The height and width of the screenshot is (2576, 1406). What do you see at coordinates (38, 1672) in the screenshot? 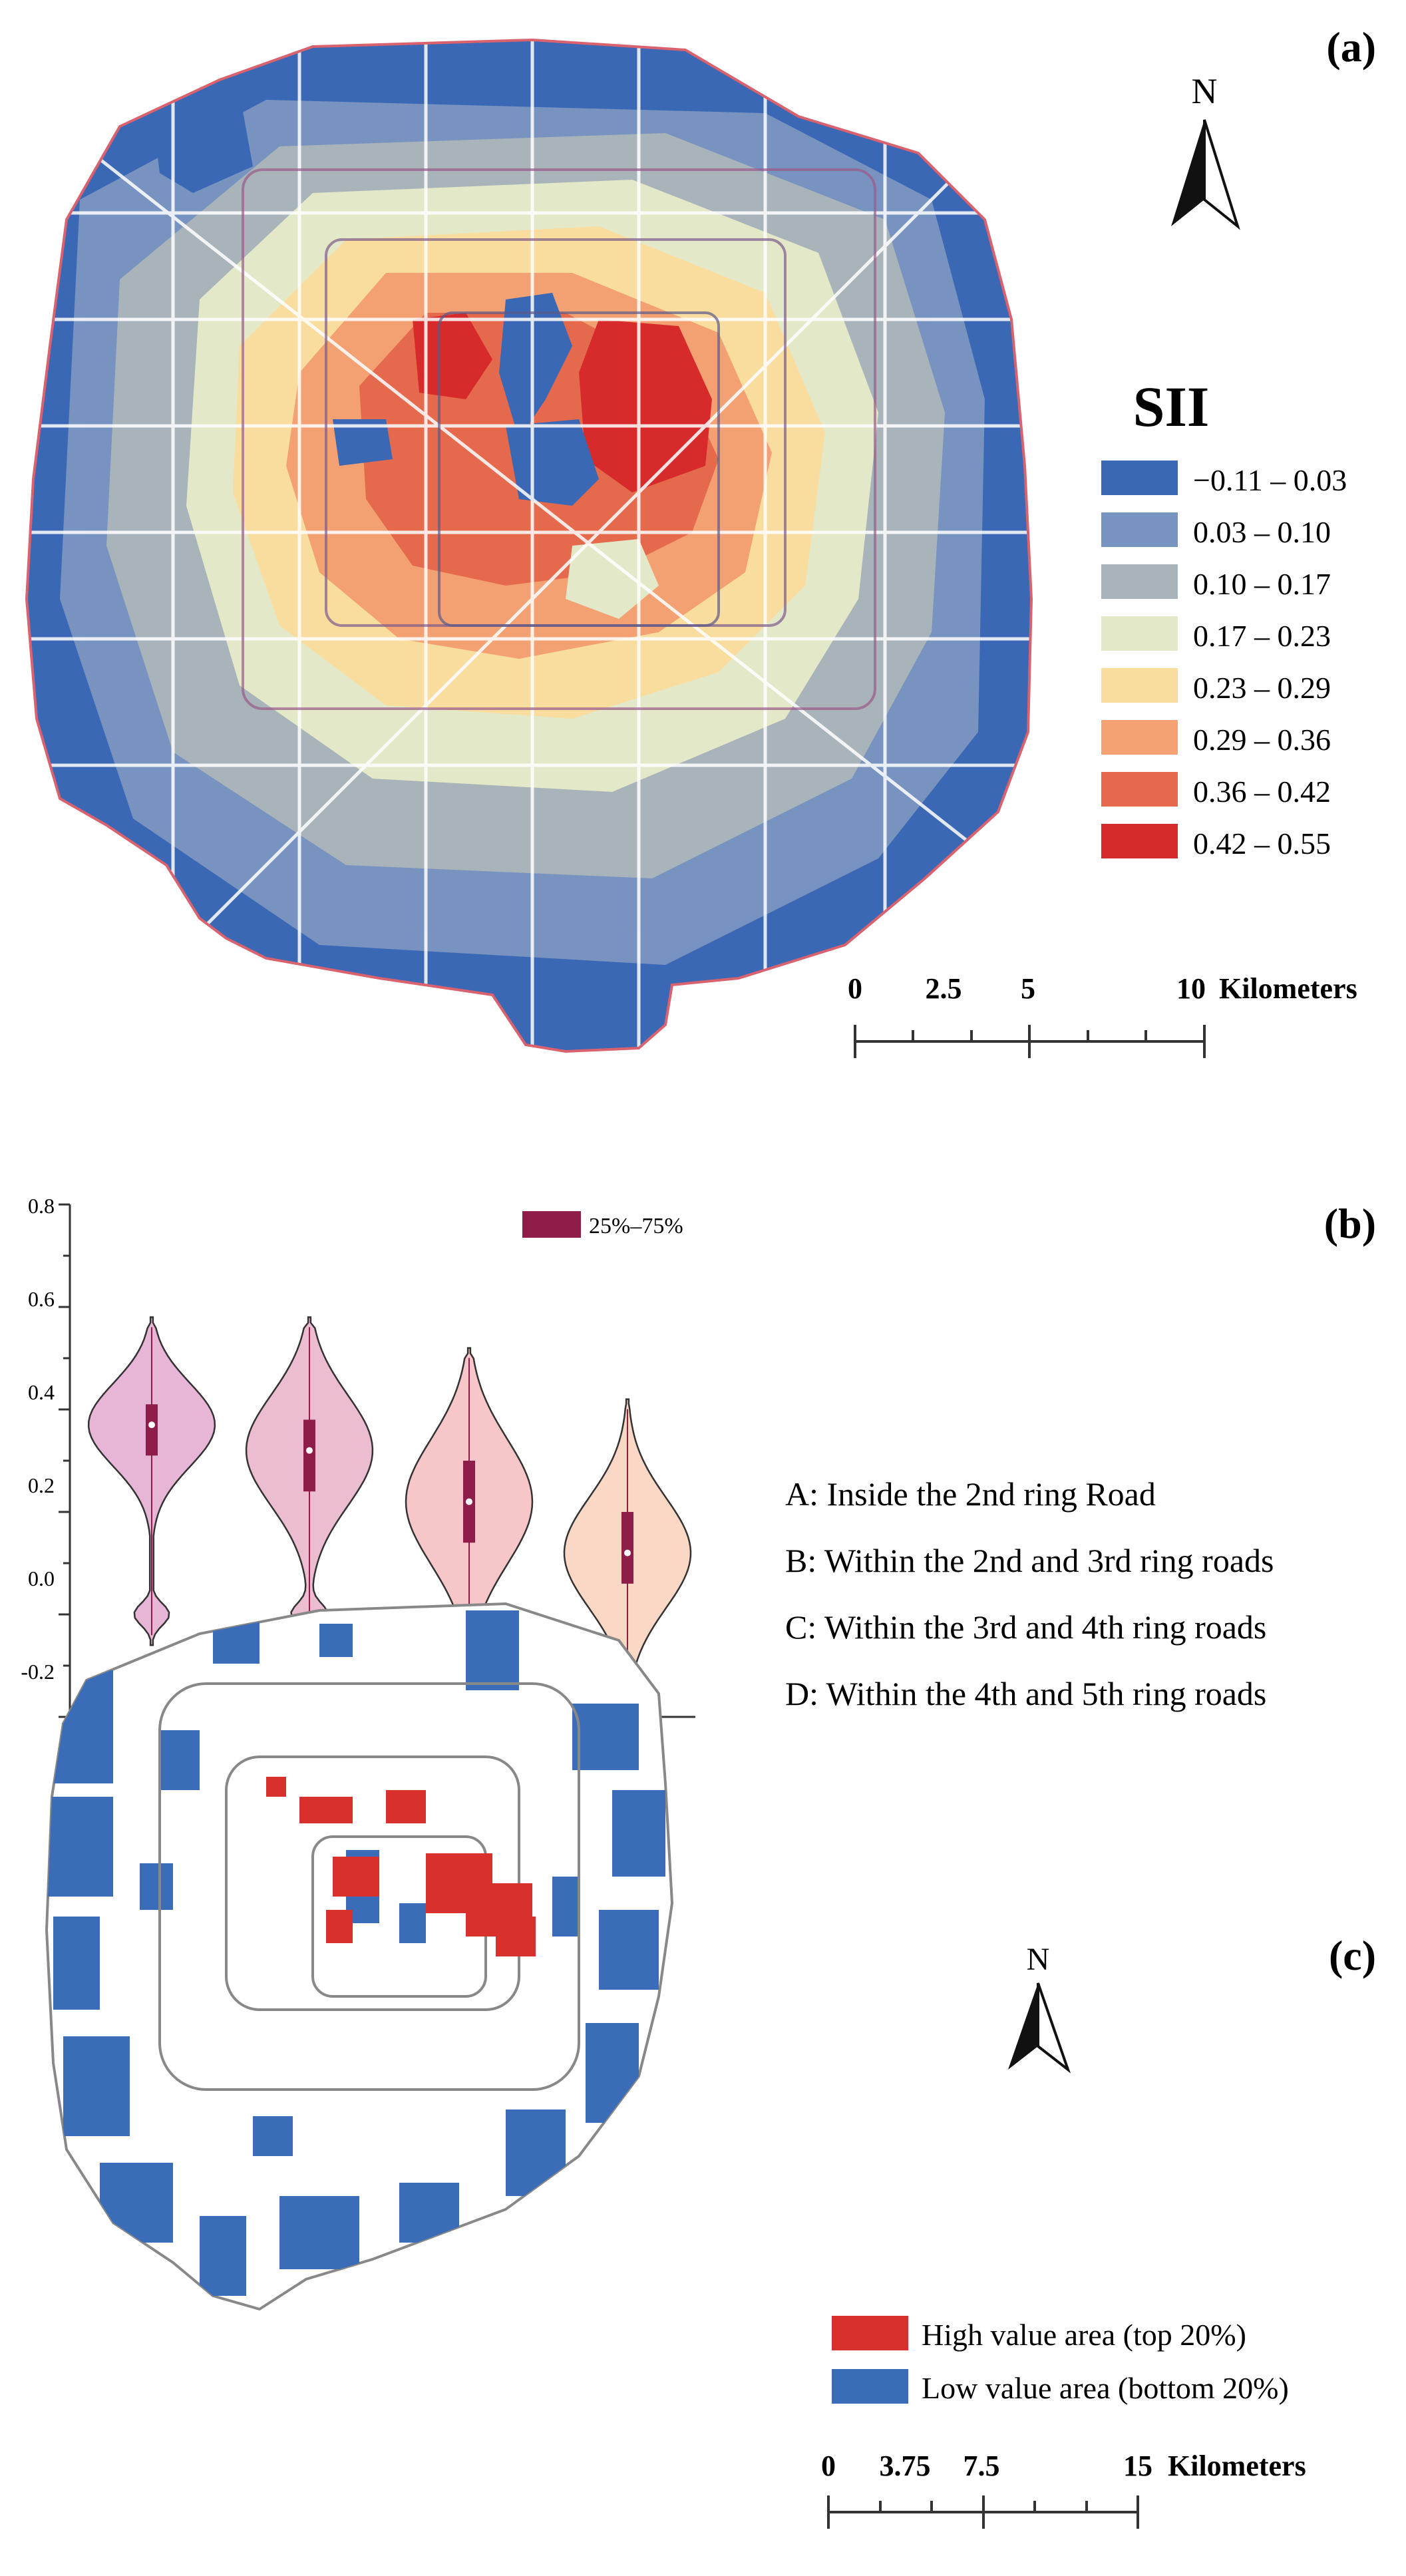
I see `y-tick-label: -0.2` at bounding box center [38, 1672].